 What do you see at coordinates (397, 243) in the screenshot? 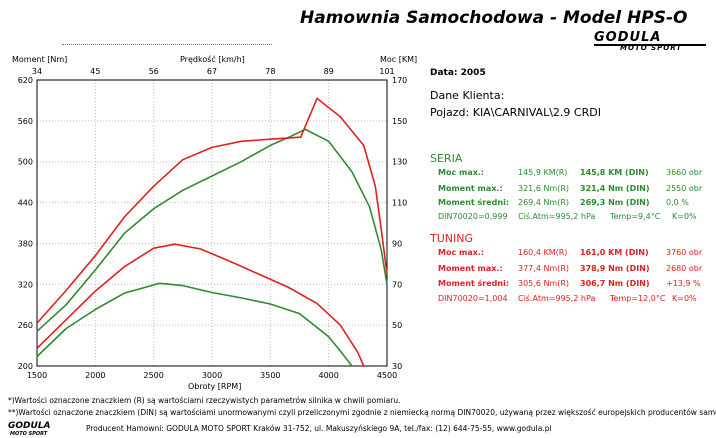
I see `y-right-tick-label: 90` at bounding box center [397, 243].